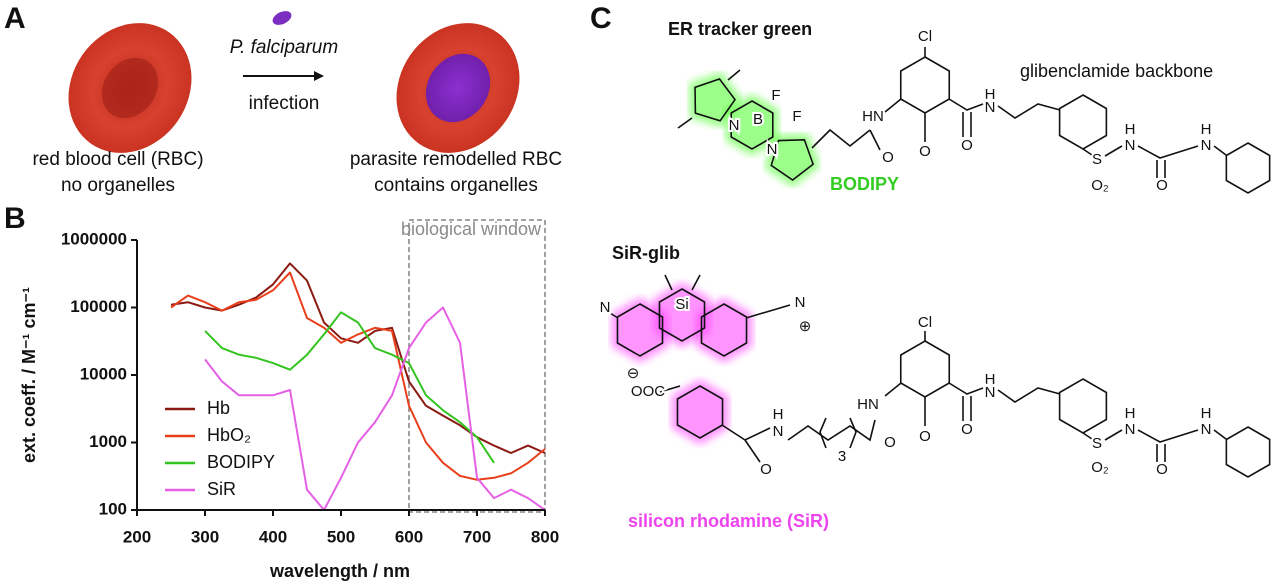 The image size is (1280, 586). I want to click on x-tick-label: 600, so click(409, 536).